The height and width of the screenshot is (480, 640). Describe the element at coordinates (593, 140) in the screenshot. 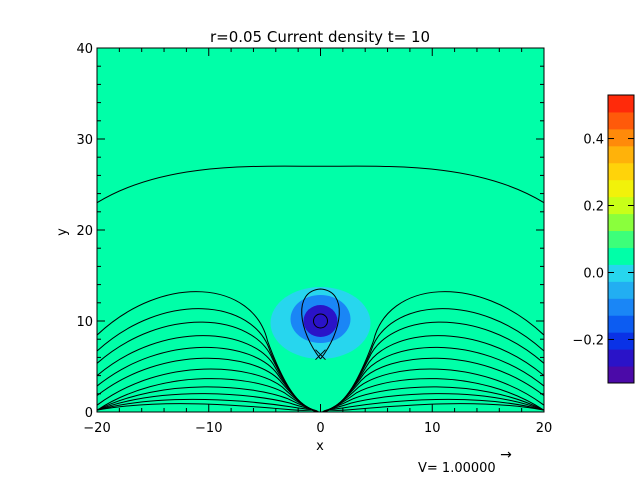

I see `colorbar-tick-label: 0.4` at that location.